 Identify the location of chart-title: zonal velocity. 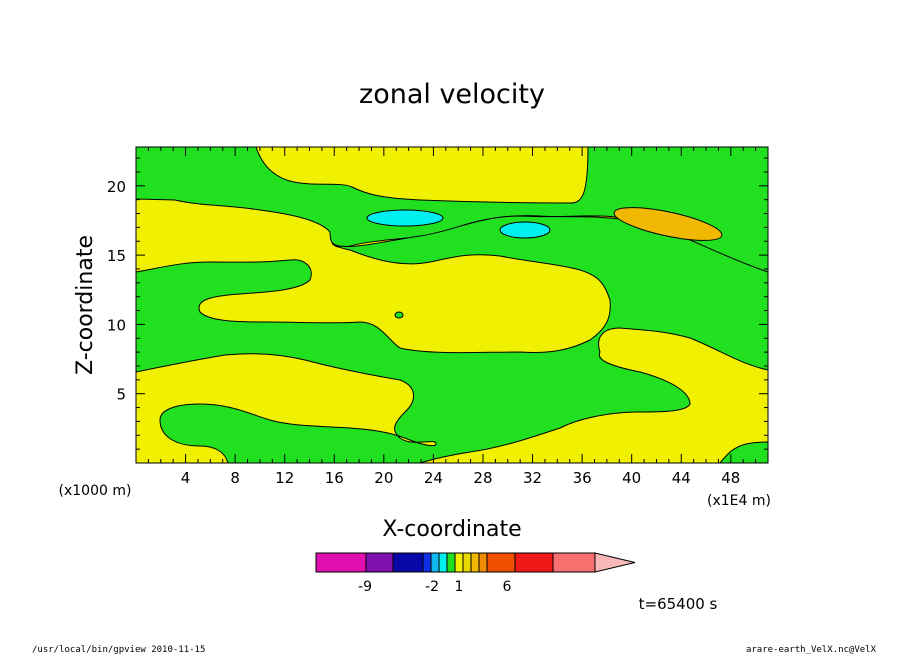
(452, 94).